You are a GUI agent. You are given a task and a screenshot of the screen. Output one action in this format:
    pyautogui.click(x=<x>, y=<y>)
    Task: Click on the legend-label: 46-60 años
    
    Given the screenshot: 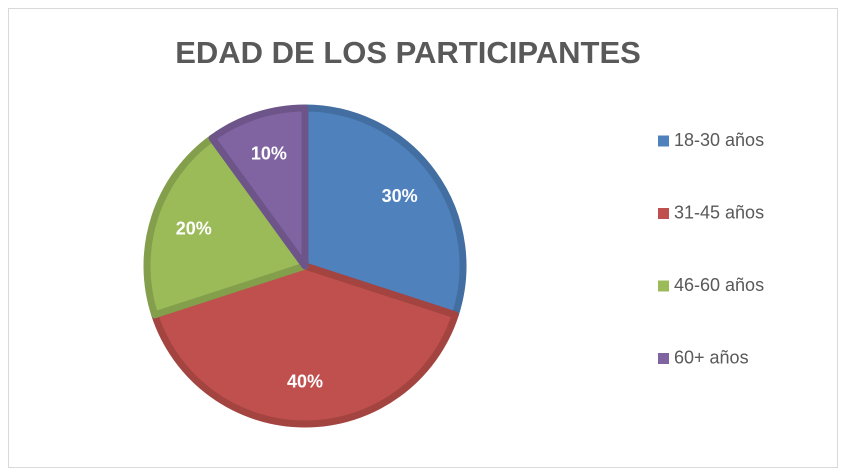 What is the action you would take?
    pyautogui.click(x=719, y=285)
    